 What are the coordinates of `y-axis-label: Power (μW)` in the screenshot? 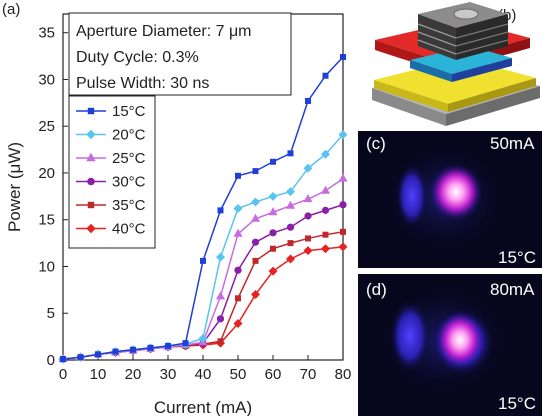 It's located at (14, 187).